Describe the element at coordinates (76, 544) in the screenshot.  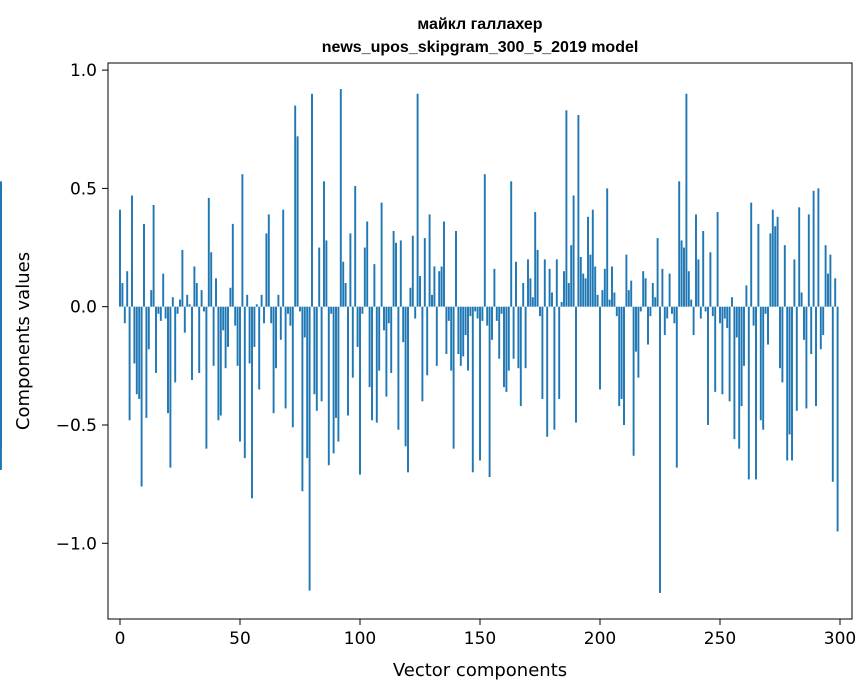
I see `y-tick-label: −1.0` at that location.